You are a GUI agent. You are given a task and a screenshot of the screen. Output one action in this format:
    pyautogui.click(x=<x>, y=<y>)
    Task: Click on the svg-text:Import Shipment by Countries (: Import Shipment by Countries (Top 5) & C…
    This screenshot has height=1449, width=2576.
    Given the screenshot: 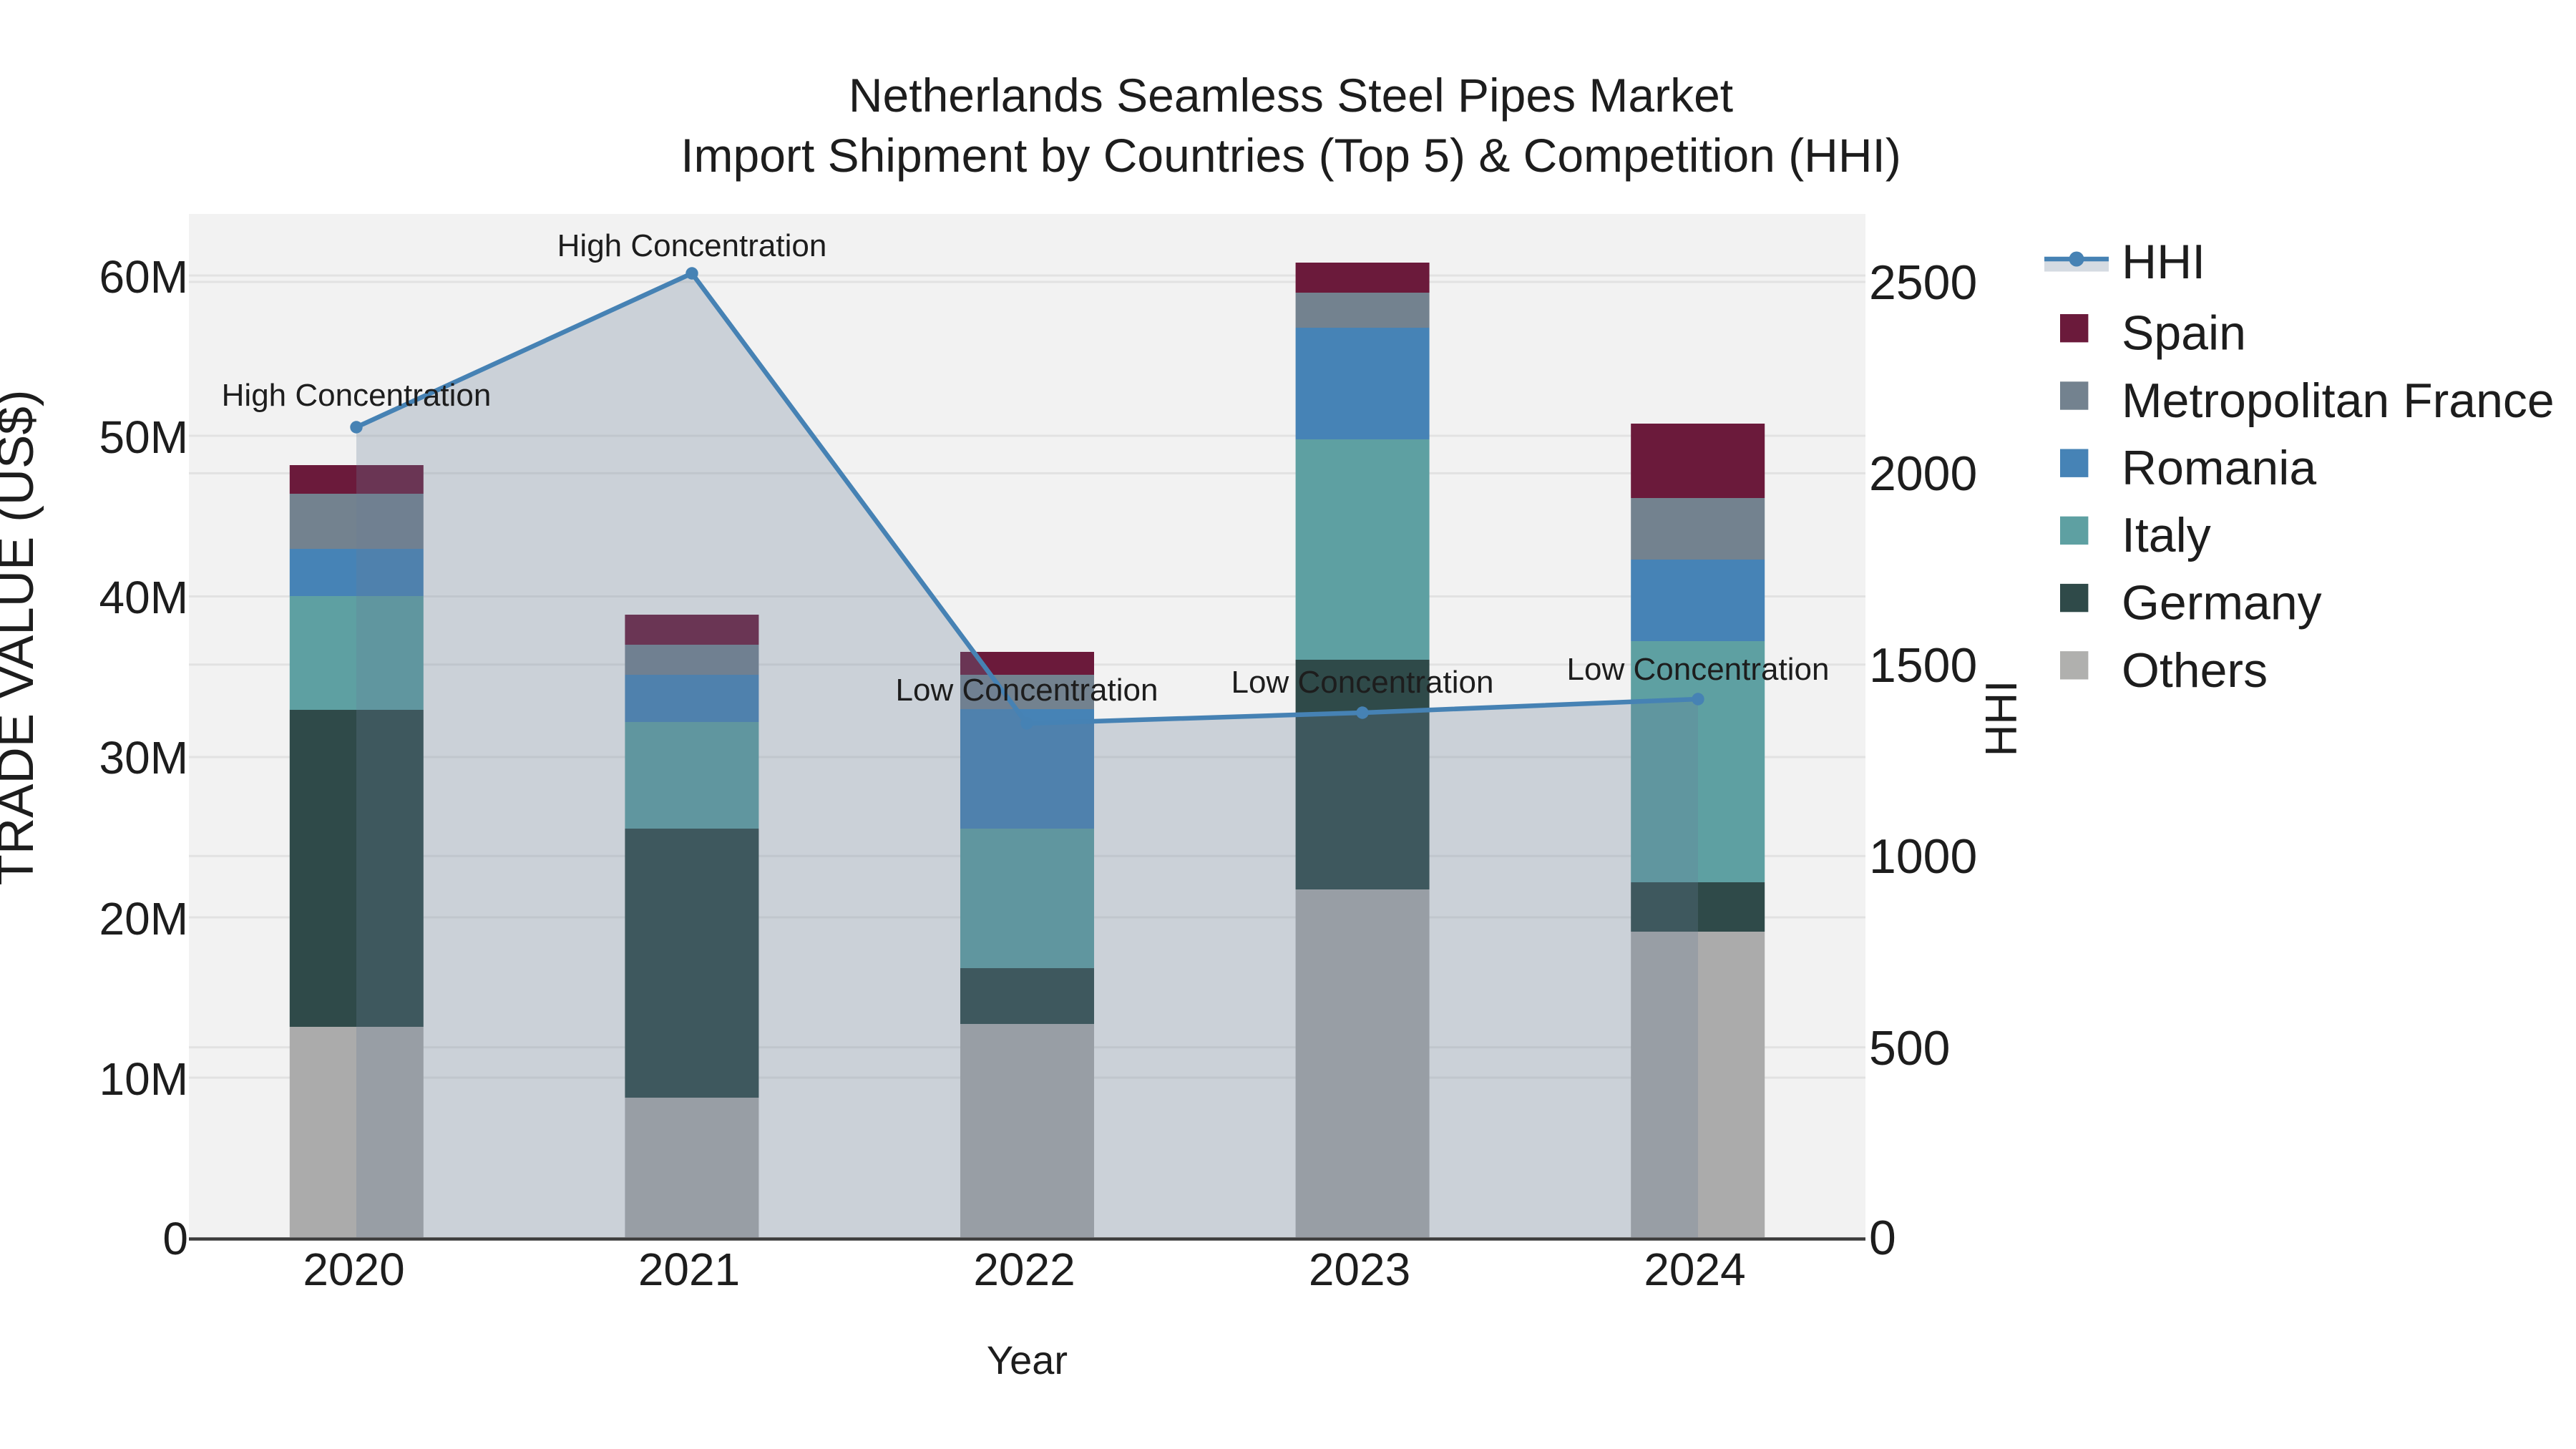 What is the action you would take?
    pyautogui.click(x=1290, y=155)
    